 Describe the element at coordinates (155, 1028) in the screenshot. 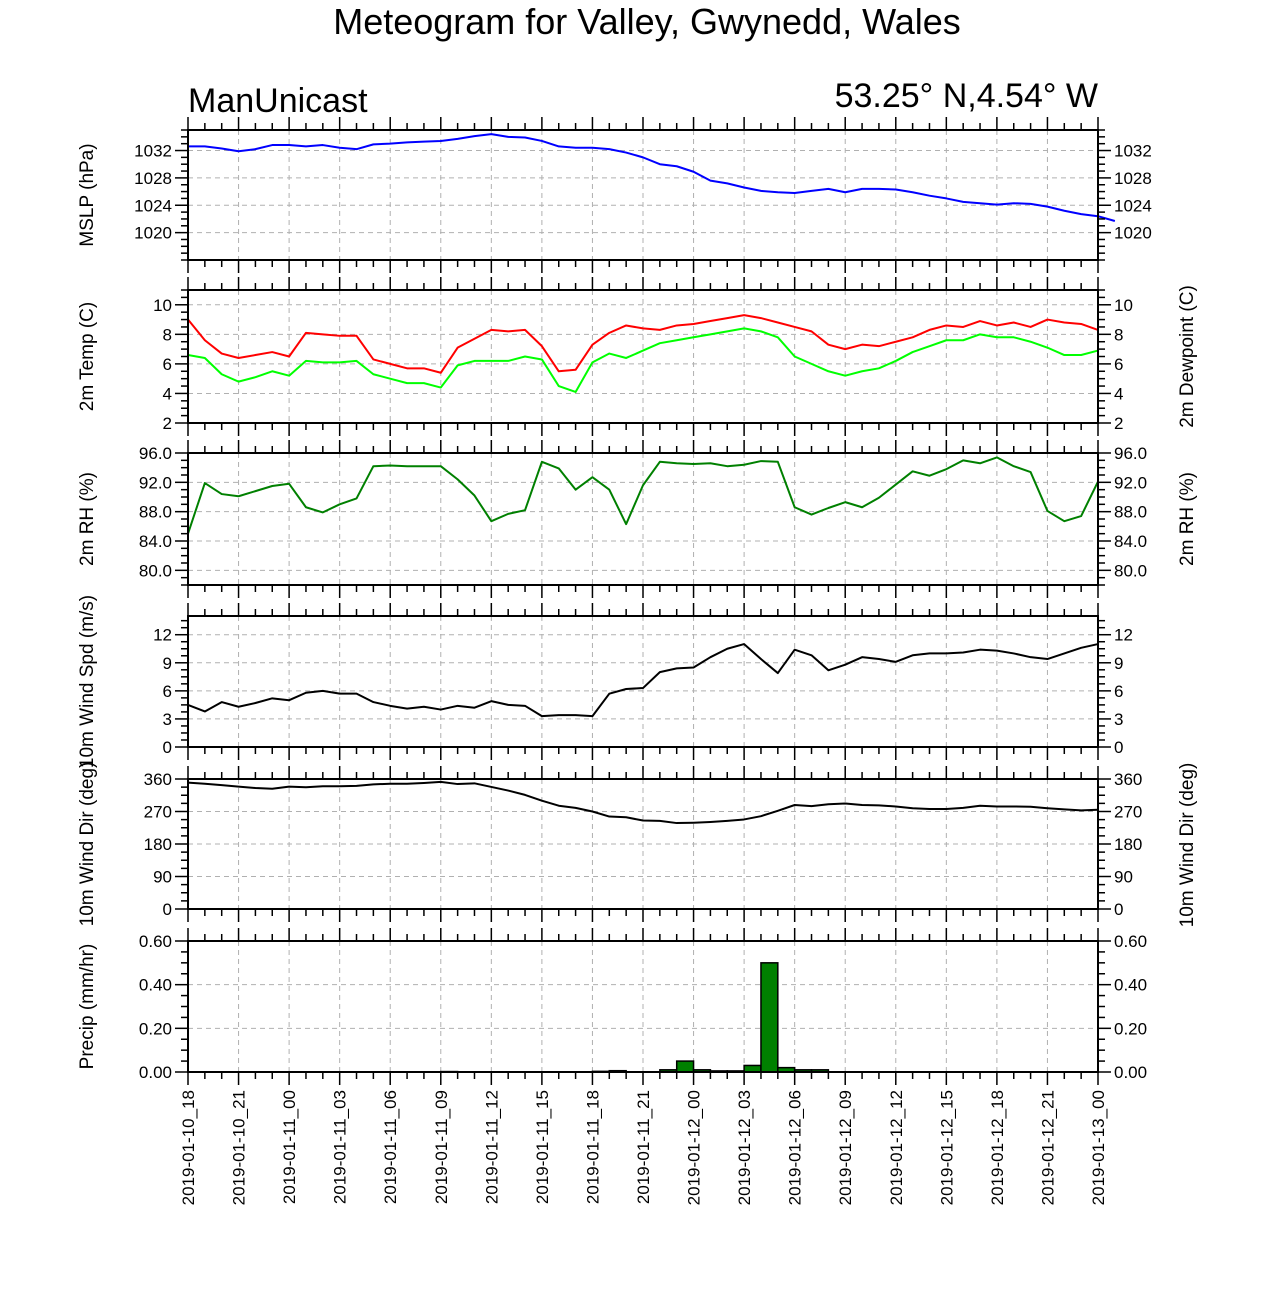

I see `y-tick-label-left: 0.20` at that location.